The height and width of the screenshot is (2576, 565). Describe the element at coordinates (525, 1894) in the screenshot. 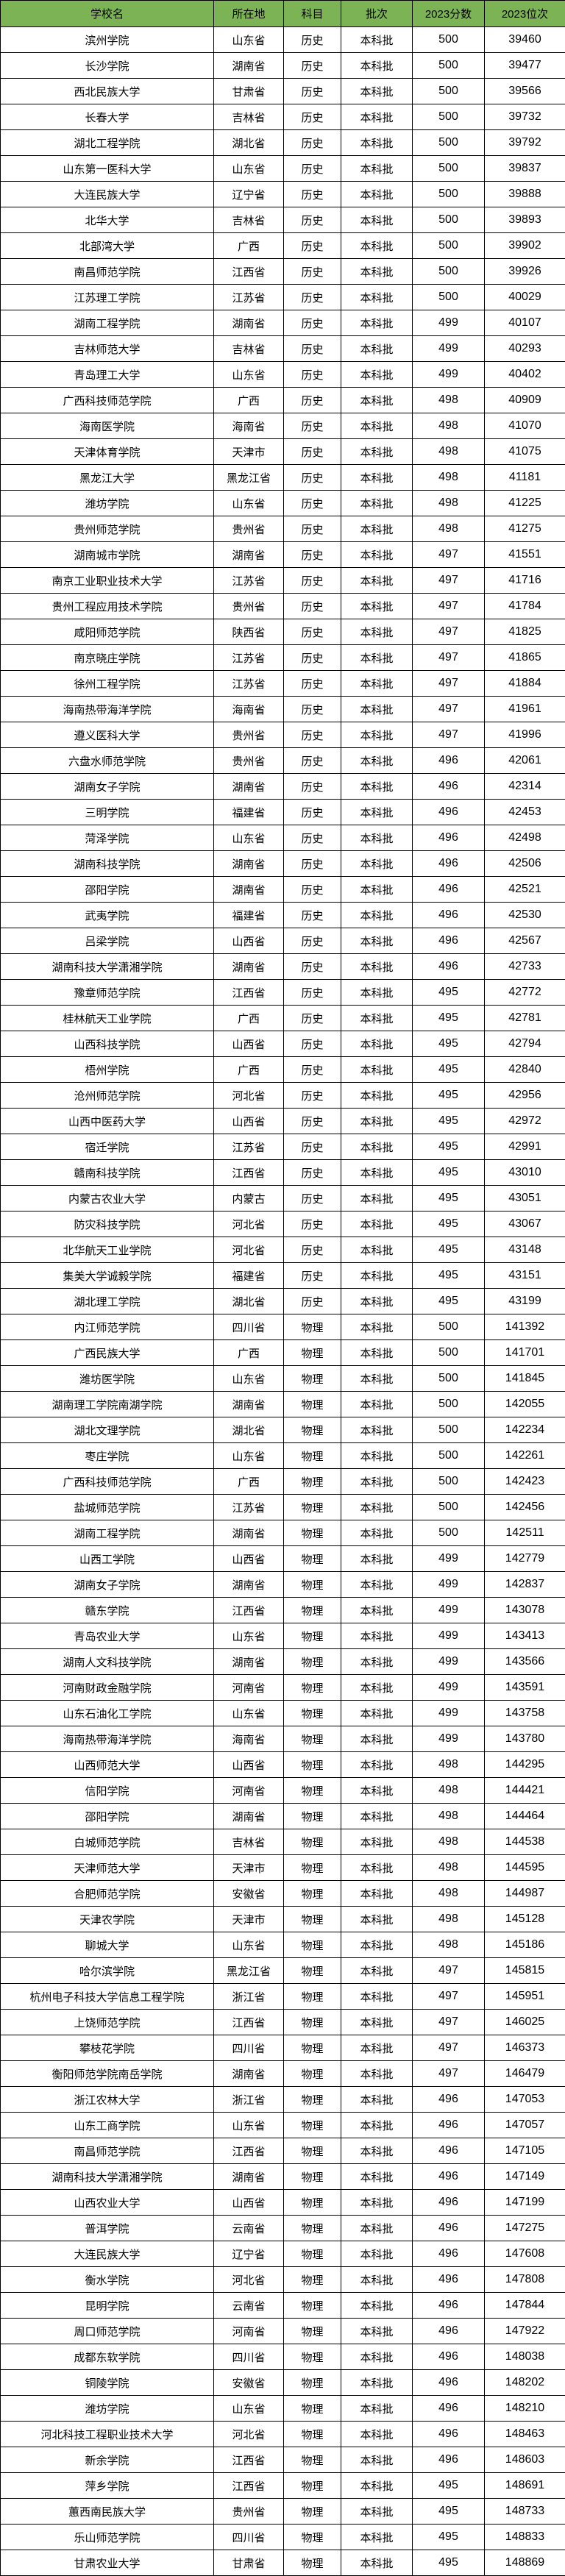

I see `cell-rank: 144987` at that location.